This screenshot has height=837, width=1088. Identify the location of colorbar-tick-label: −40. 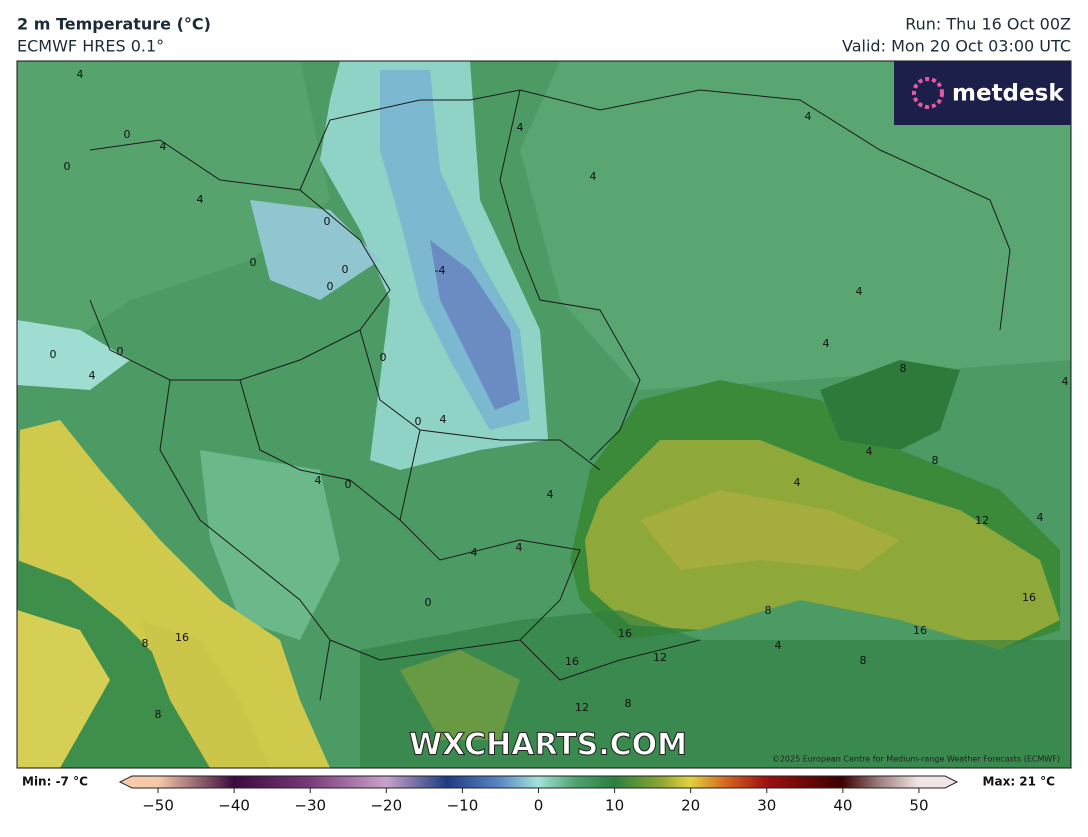
(234, 806).